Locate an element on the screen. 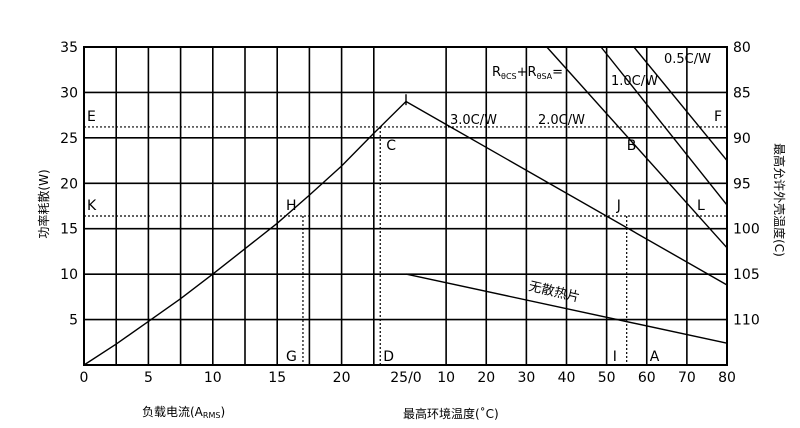 The width and height of the screenshot is (800, 428). point-label-C: C is located at coordinates (391, 146).